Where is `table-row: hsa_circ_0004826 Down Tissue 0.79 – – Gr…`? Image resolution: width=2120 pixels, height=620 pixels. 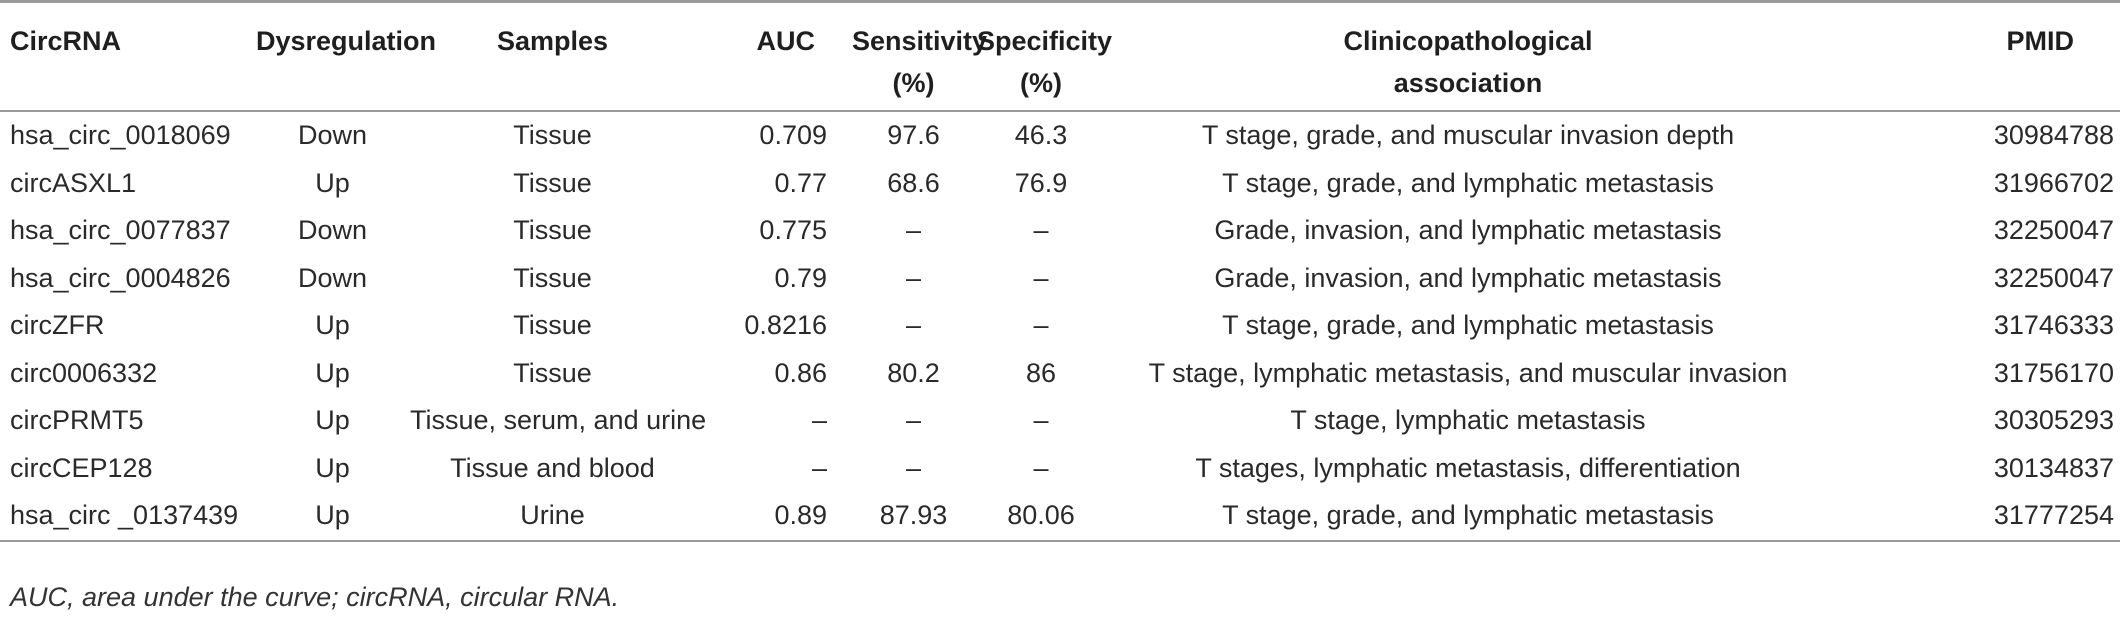 table-row: hsa_circ_0004826 Down Tissue 0.79 – – Gr… is located at coordinates (1060, 279).